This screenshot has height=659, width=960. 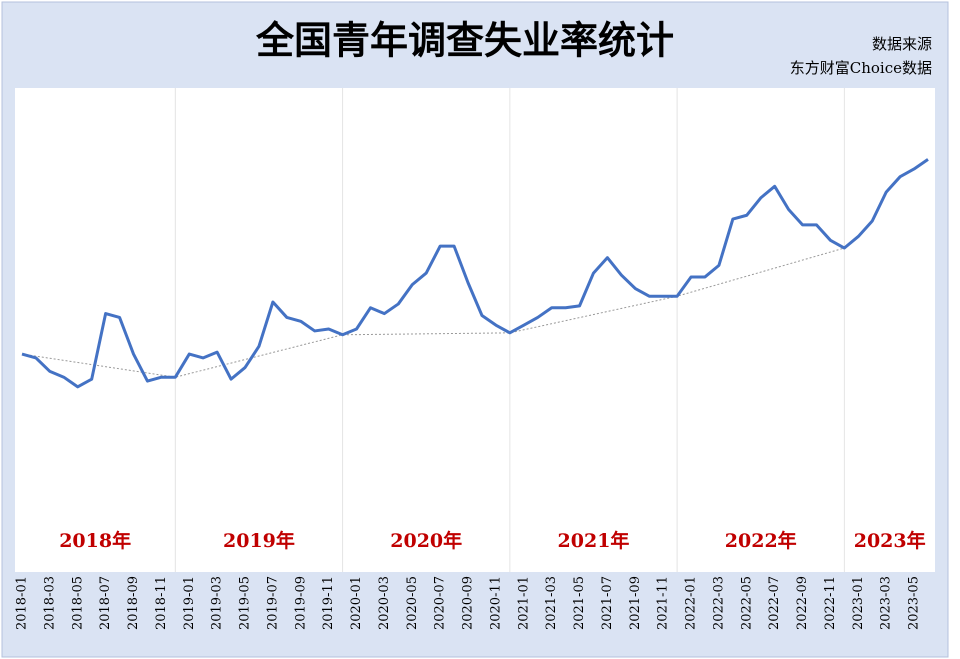 What do you see at coordinates (594, 540) in the screenshot?
I see `year-label: 2021年` at bounding box center [594, 540].